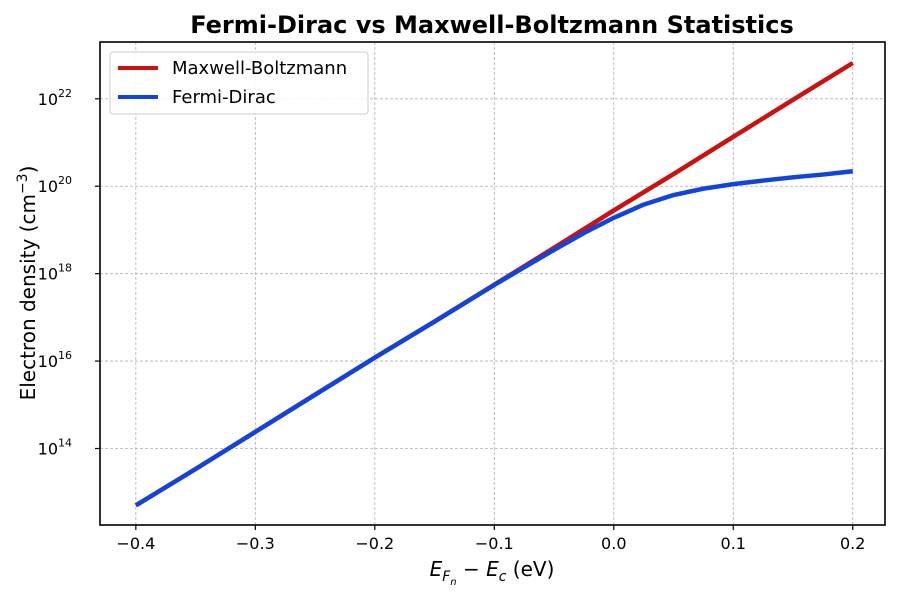  What do you see at coordinates (733, 543) in the screenshot?
I see `x-tick-label: 0.1` at bounding box center [733, 543].